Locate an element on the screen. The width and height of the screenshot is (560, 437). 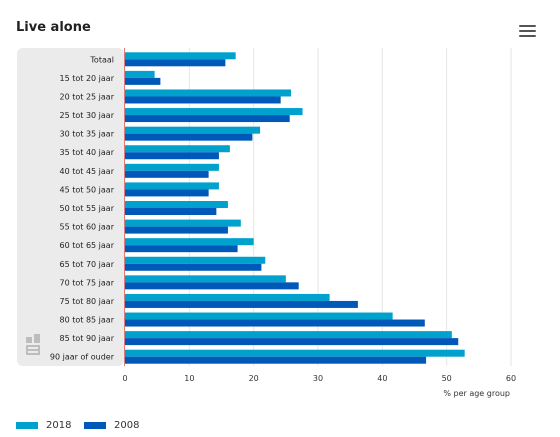
category-label: 75 tot 80 jaar is located at coordinates (87, 301).